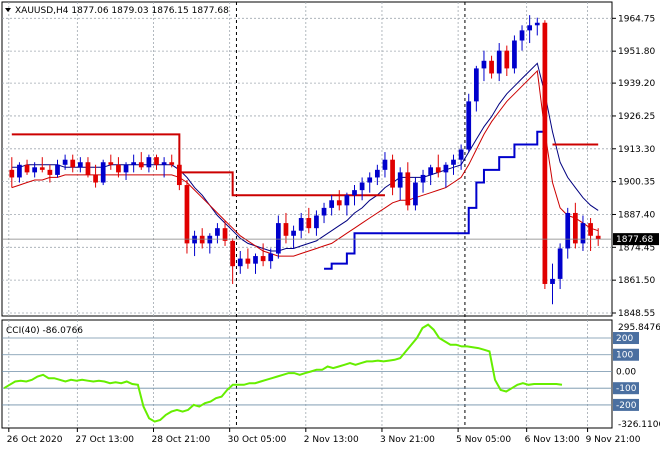 The width and height of the screenshot is (660, 450). What do you see at coordinates (8, 10) in the screenshot?
I see `dropdown-triangle-icon` at bounding box center [8, 10].